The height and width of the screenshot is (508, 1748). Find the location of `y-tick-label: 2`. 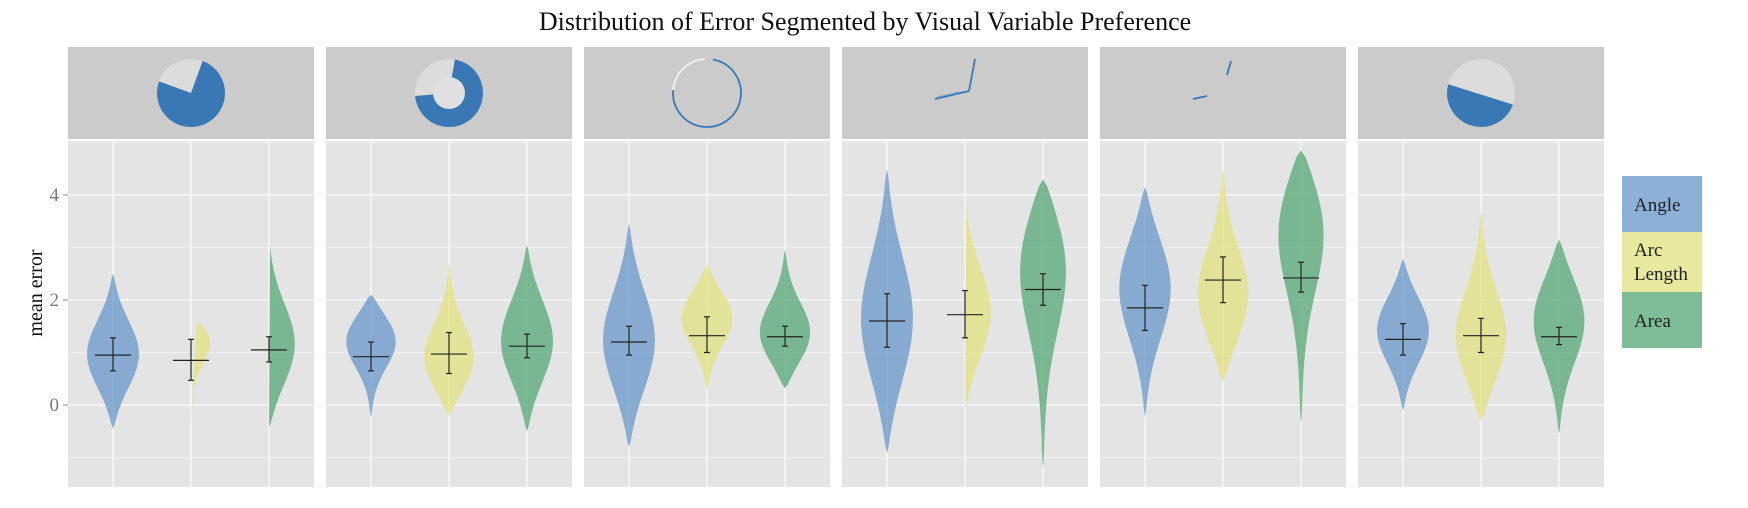

y-tick-label: 2 is located at coordinates (55, 300).